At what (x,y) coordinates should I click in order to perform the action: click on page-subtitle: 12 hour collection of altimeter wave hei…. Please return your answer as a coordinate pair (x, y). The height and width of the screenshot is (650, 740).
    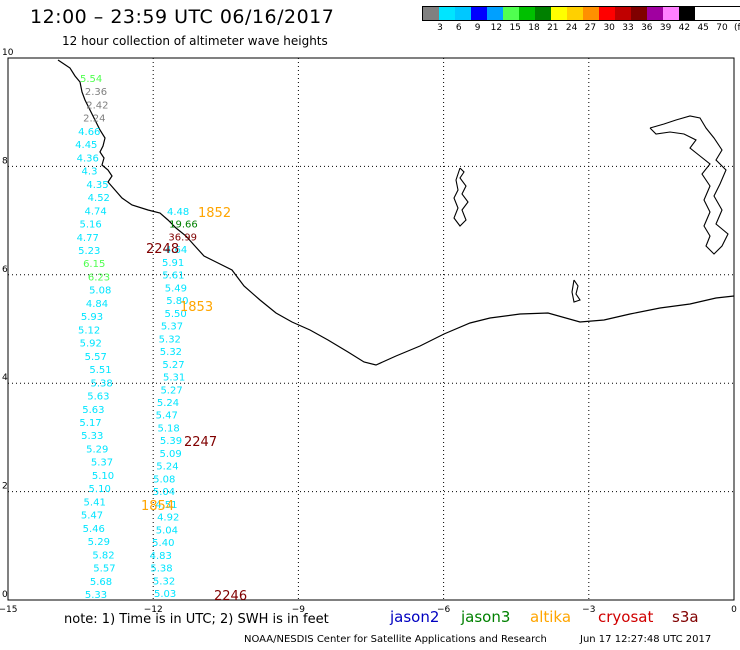
    Looking at the image, I should click on (195, 41).